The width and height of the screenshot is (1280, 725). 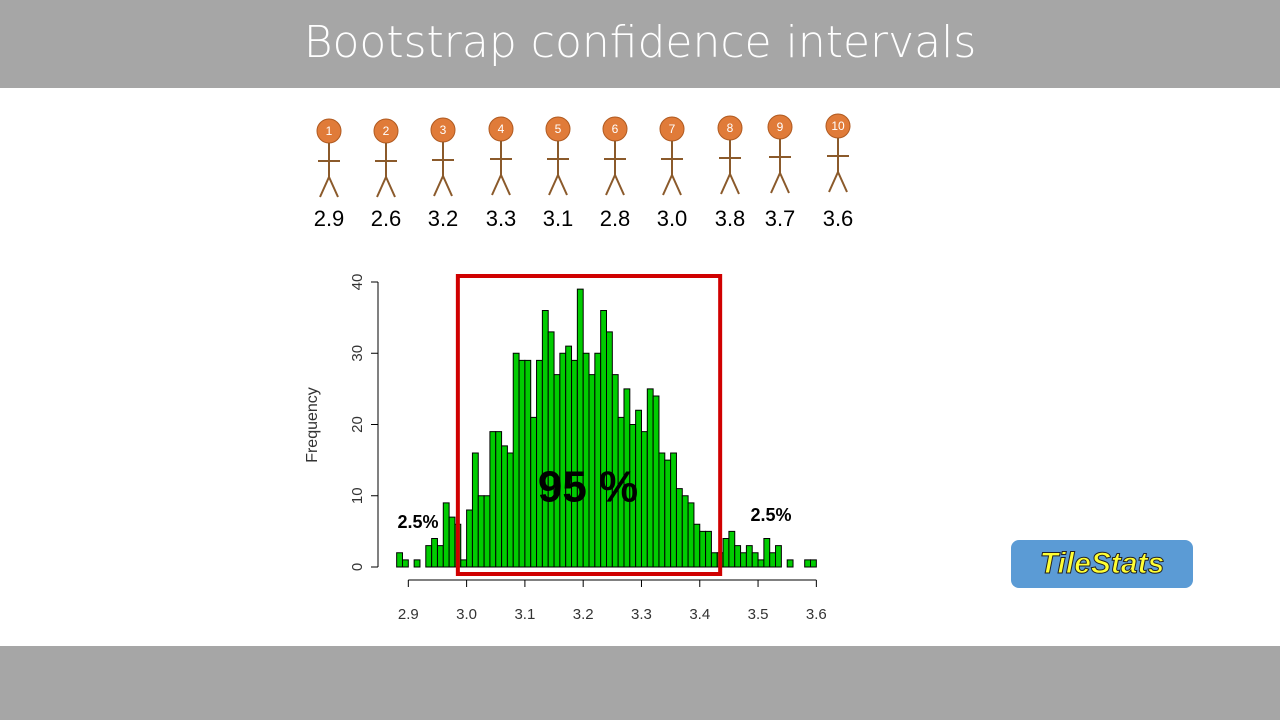 I want to click on x-tick-label: 3.6, so click(x=816, y=614).